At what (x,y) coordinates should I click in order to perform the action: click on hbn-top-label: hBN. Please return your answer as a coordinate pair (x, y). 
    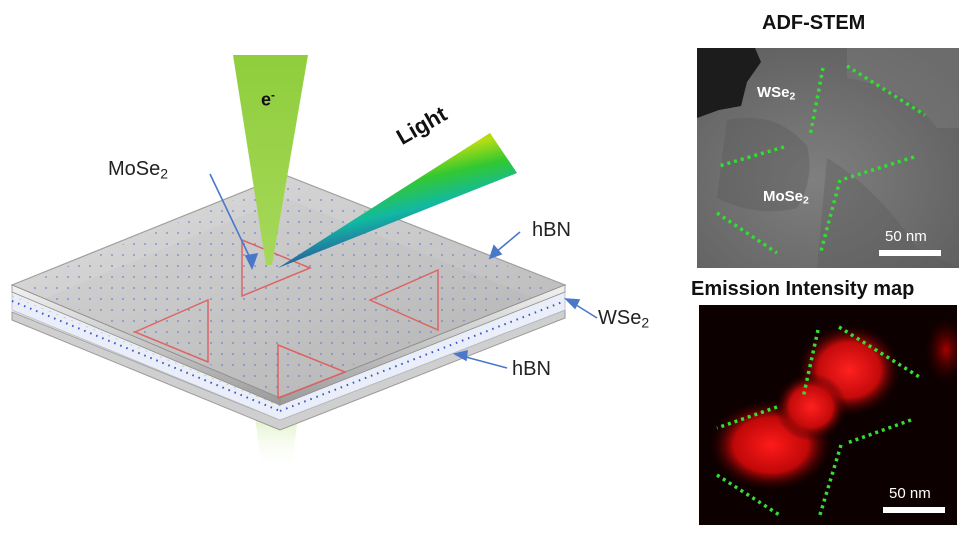
    Looking at the image, I should click on (551, 230).